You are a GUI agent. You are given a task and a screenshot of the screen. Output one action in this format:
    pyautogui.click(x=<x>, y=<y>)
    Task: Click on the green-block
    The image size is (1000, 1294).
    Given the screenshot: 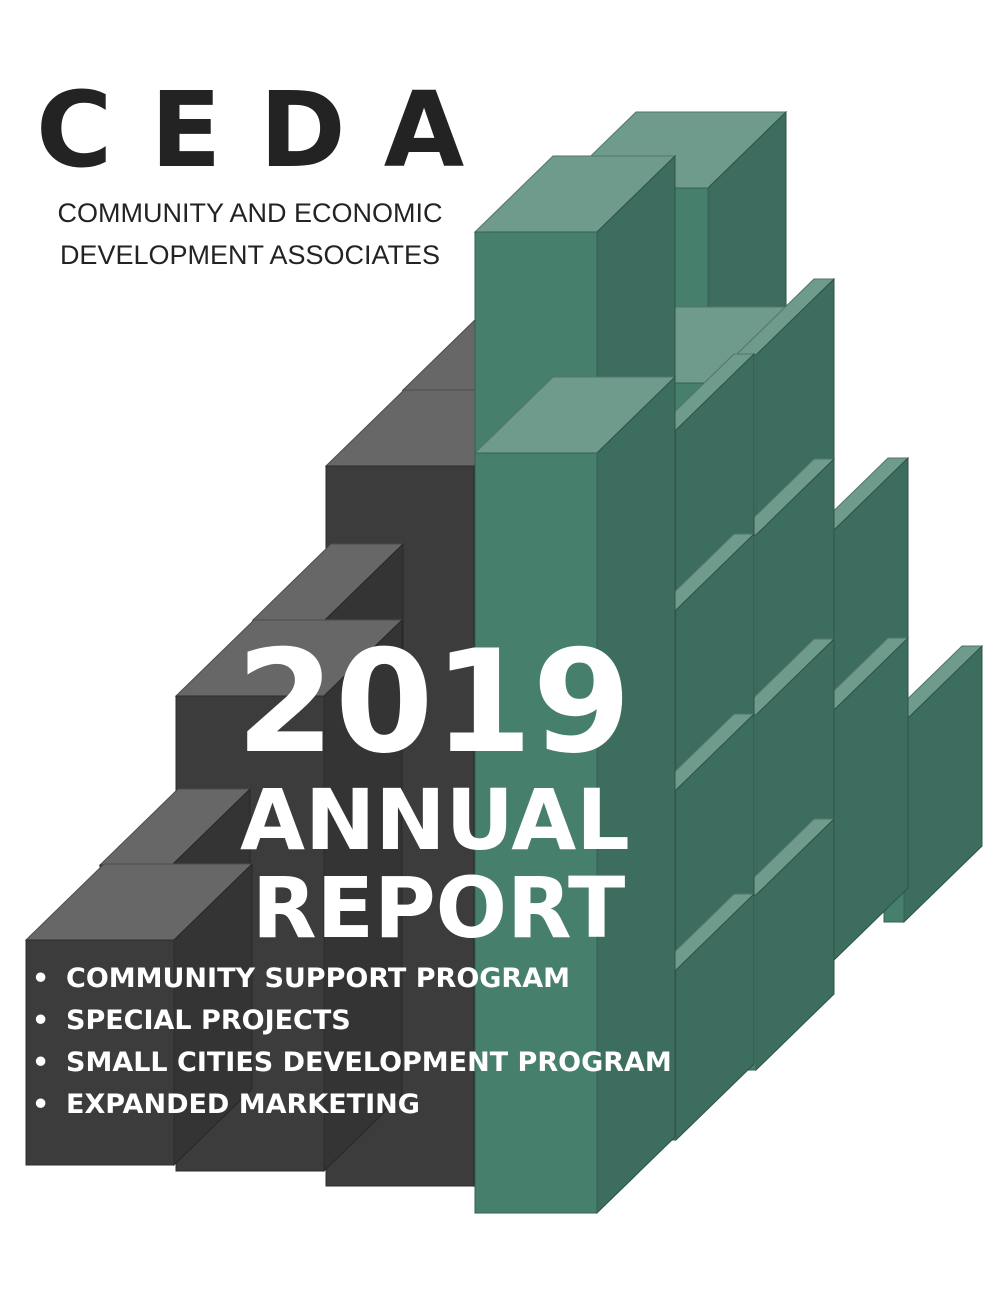 What is the action you would take?
    pyautogui.click(x=575, y=795)
    